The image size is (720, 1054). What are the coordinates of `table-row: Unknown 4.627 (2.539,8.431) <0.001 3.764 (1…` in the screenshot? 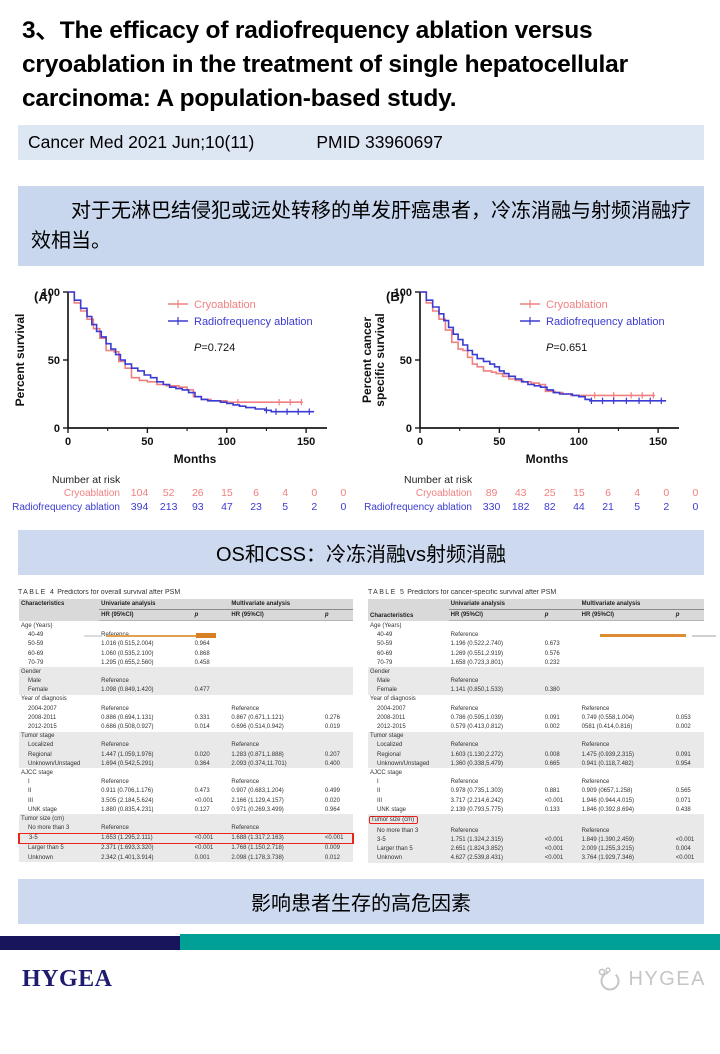 It's located at (536, 858).